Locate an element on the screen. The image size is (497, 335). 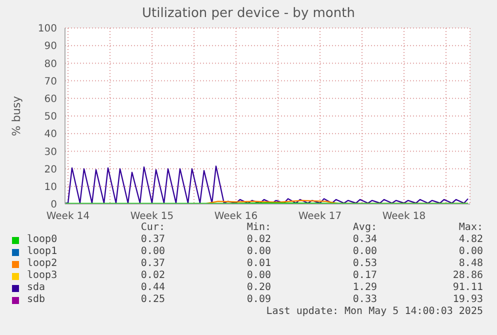
text: 0.53 is located at coordinates (364, 264).